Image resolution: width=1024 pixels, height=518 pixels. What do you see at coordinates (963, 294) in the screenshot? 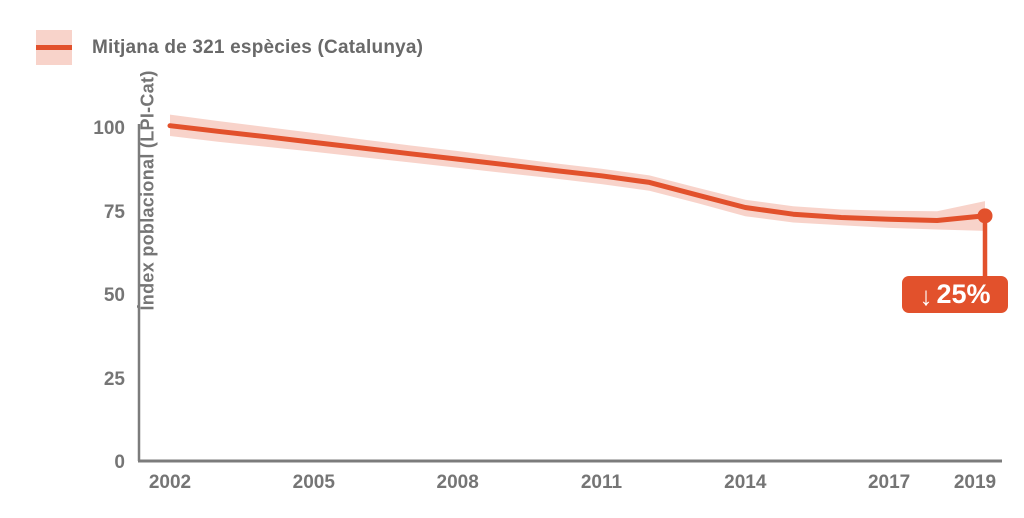
I see `decline-value: 25%` at bounding box center [963, 294].